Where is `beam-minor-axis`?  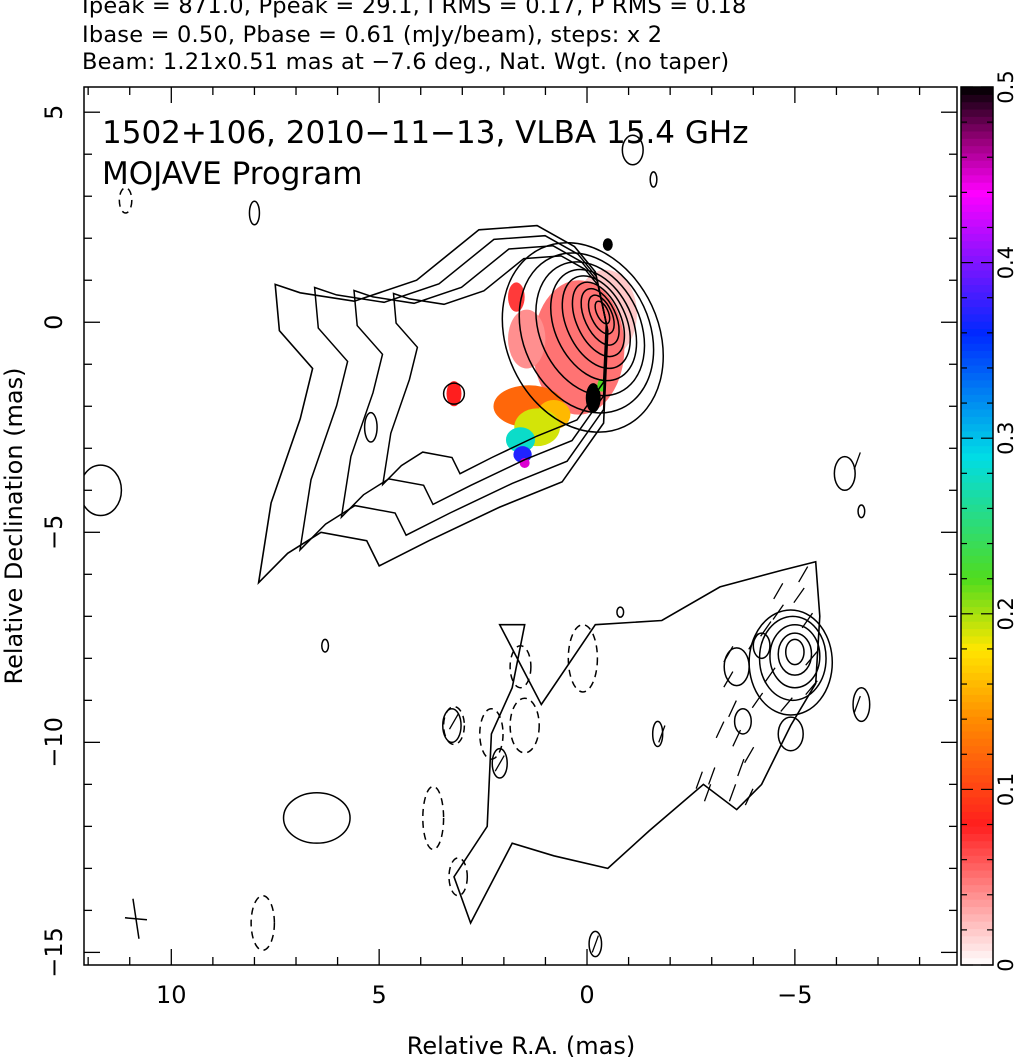 beam-minor-axis is located at coordinates (136, 919).